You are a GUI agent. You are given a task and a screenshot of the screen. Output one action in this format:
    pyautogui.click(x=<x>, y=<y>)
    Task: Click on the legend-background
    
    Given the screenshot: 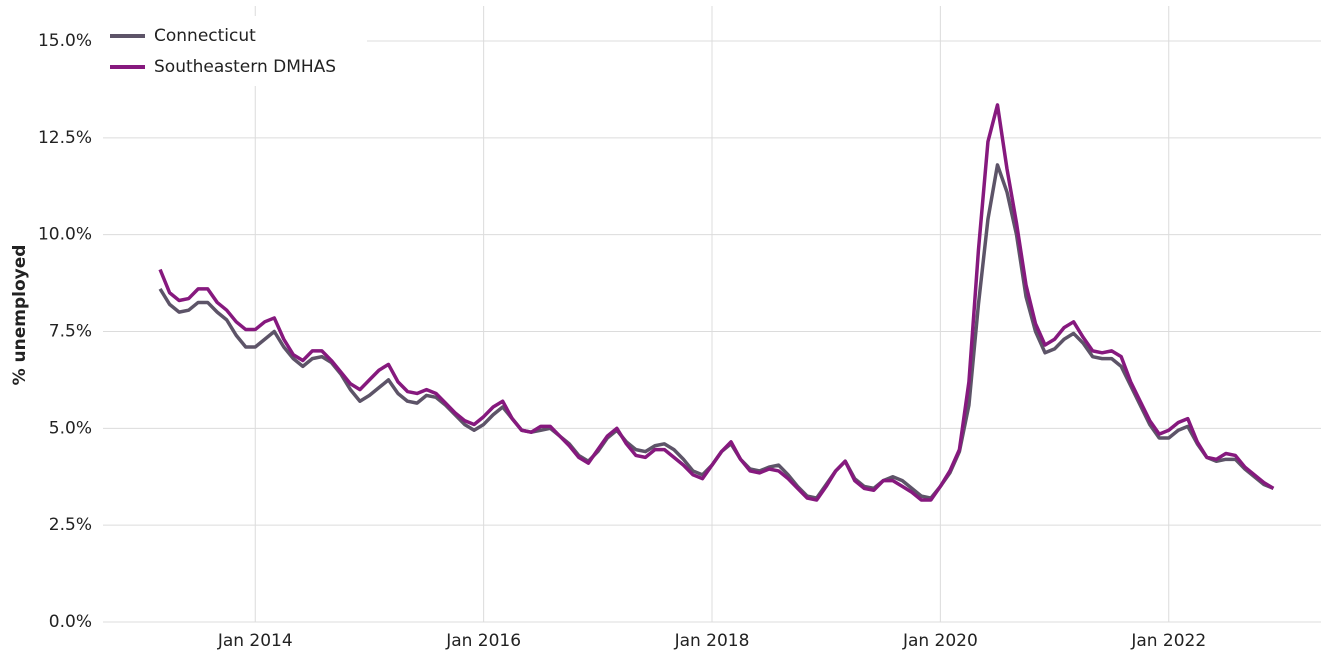 What is the action you would take?
    pyautogui.click(x=235, y=51)
    